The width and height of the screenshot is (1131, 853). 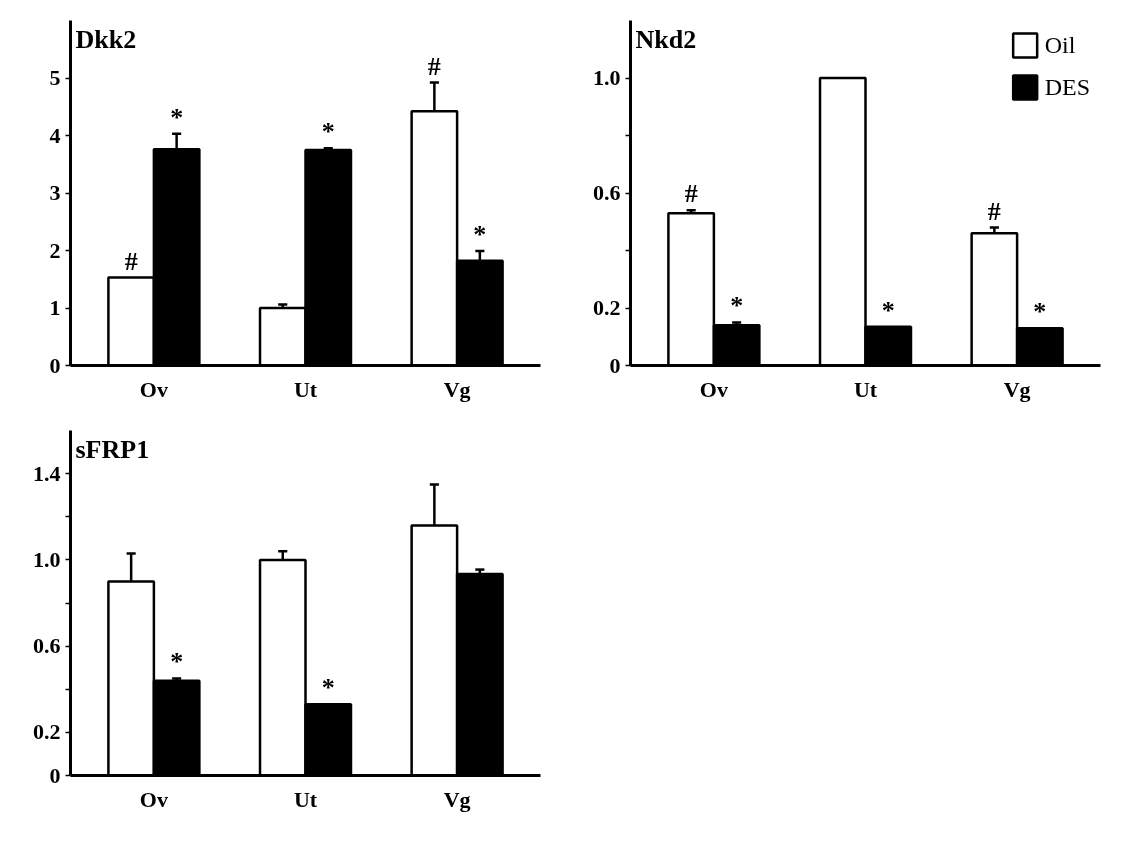 What do you see at coordinates (55, 192) in the screenshot?
I see `y-tick-label: 3` at bounding box center [55, 192].